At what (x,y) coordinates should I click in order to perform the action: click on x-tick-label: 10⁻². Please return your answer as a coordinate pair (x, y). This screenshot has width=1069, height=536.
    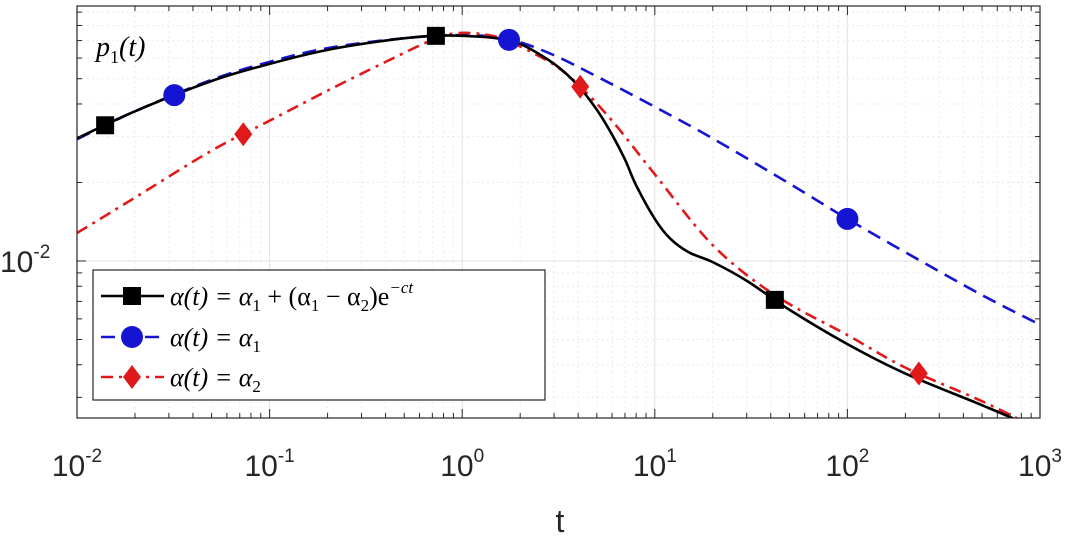
    Looking at the image, I should click on (77, 464).